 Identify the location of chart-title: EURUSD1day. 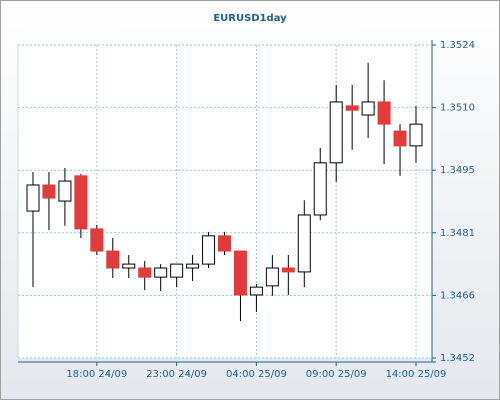
(250, 18).